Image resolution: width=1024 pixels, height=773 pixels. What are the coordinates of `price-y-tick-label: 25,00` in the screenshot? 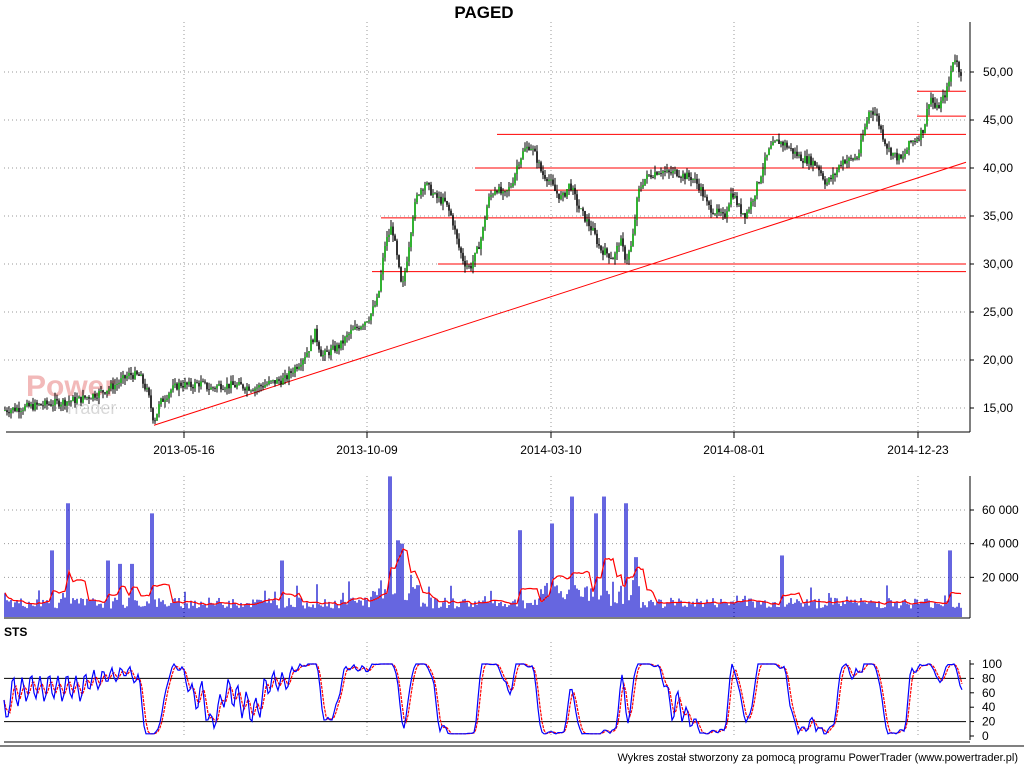 It's located at (998, 312).